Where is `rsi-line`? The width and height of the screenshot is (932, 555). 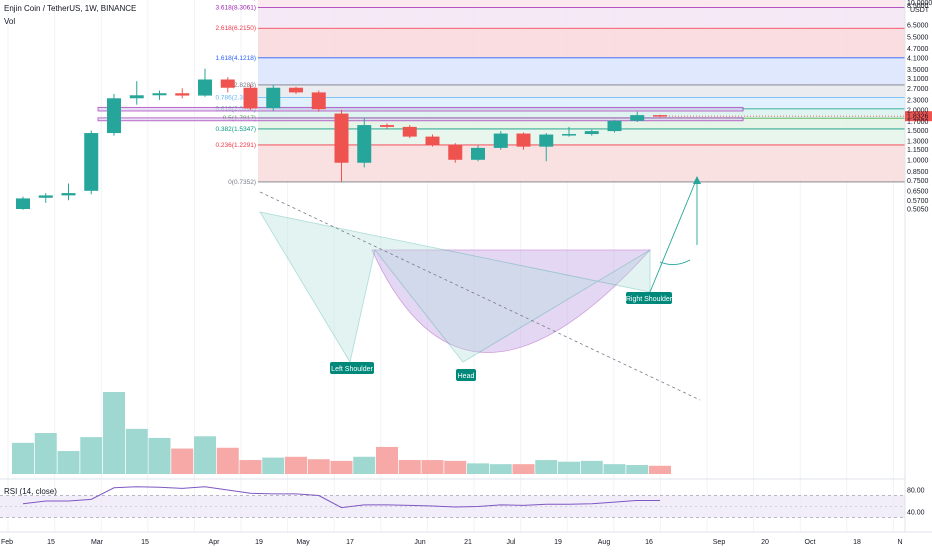 rsi-line is located at coordinates (341, 497).